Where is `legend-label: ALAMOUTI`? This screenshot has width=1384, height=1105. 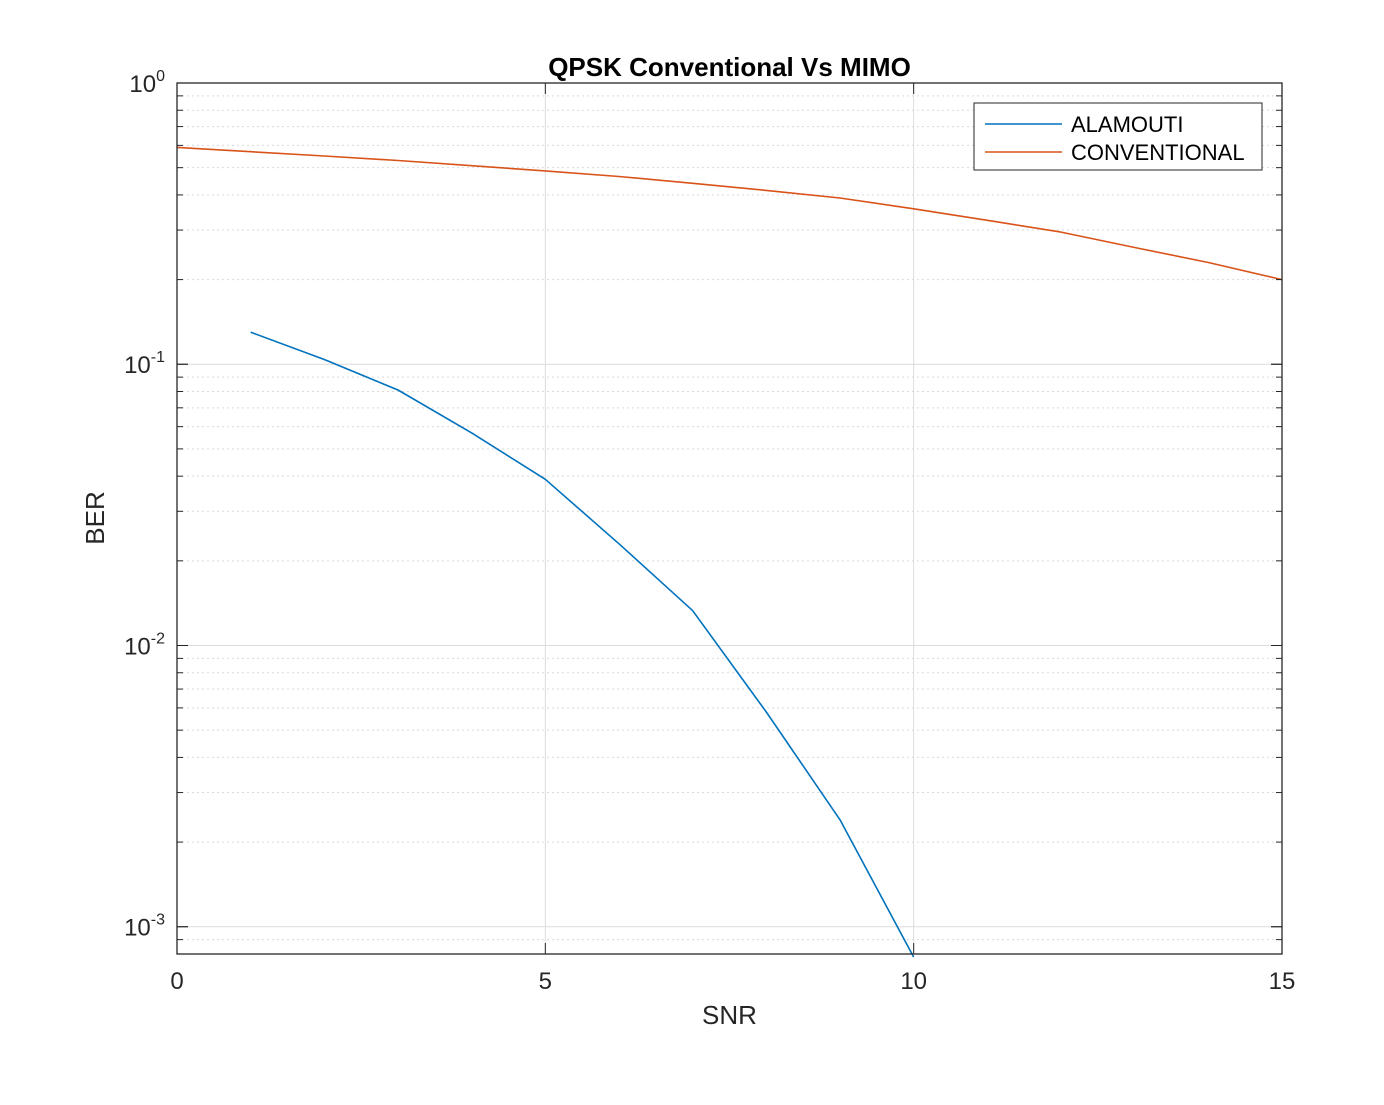 legend-label: ALAMOUTI is located at coordinates (1127, 124).